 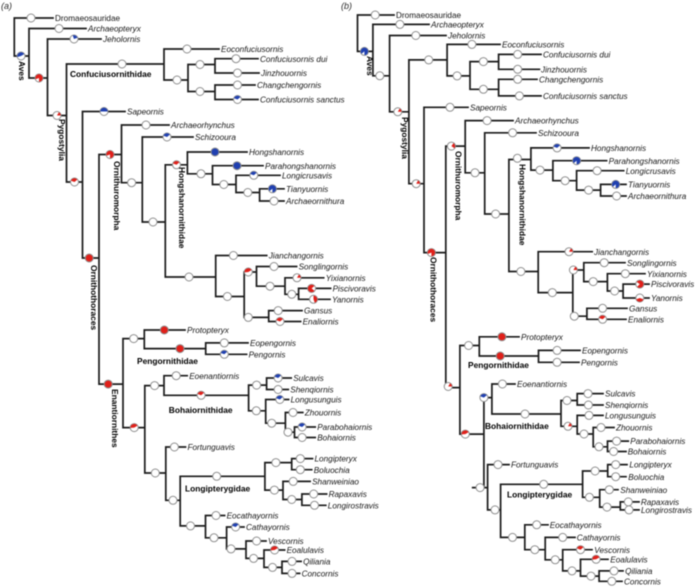 I want to click on svg-text: Longipteryx, so click(x=650, y=465).